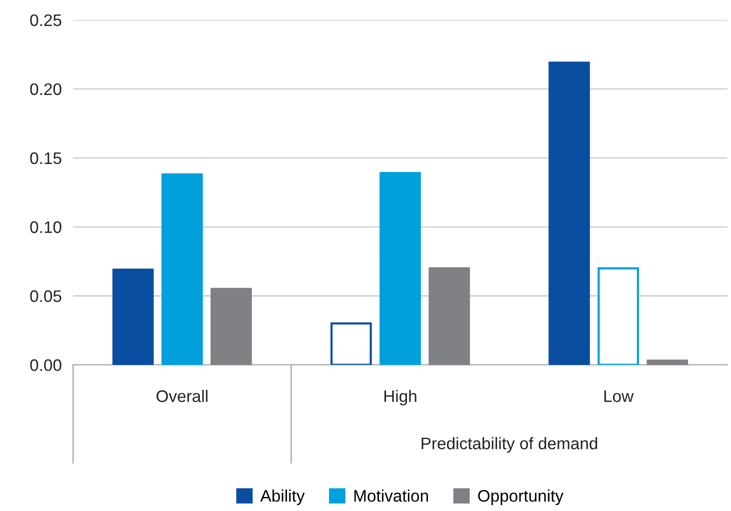  What do you see at coordinates (619, 396) in the screenshot?
I see `x-tick-label: Low` at bounding box center [619, 396].